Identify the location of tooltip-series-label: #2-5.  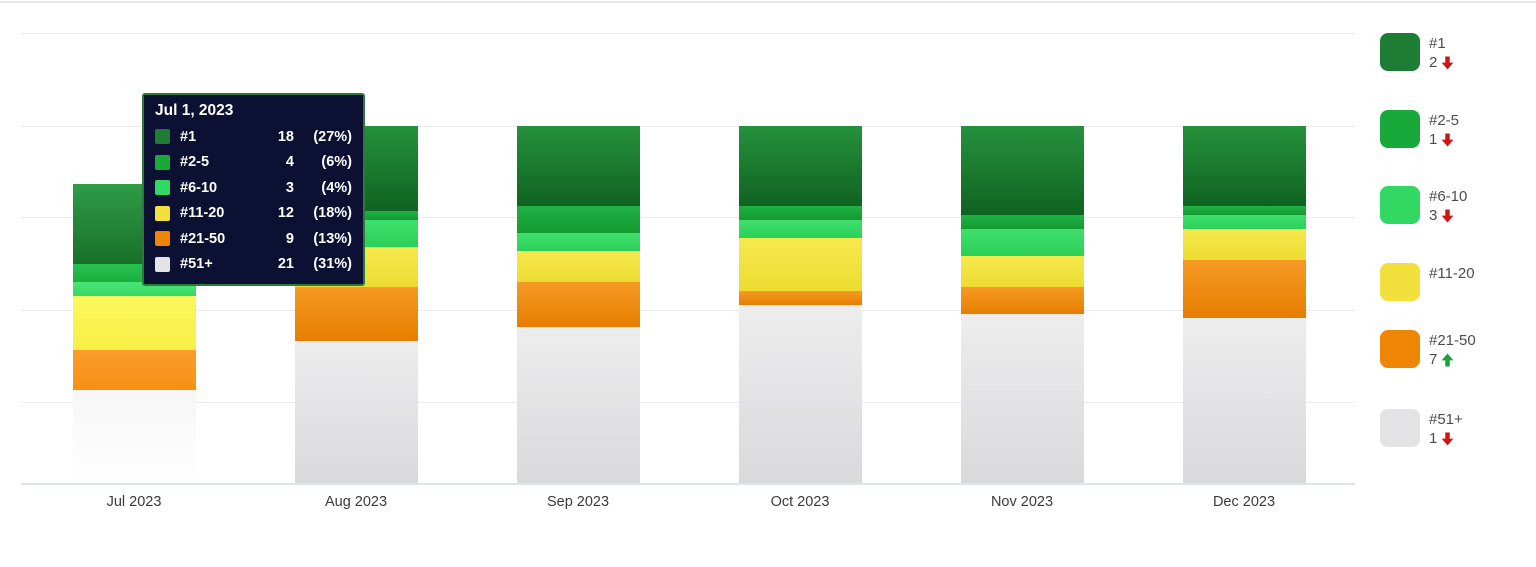
(195, 162).